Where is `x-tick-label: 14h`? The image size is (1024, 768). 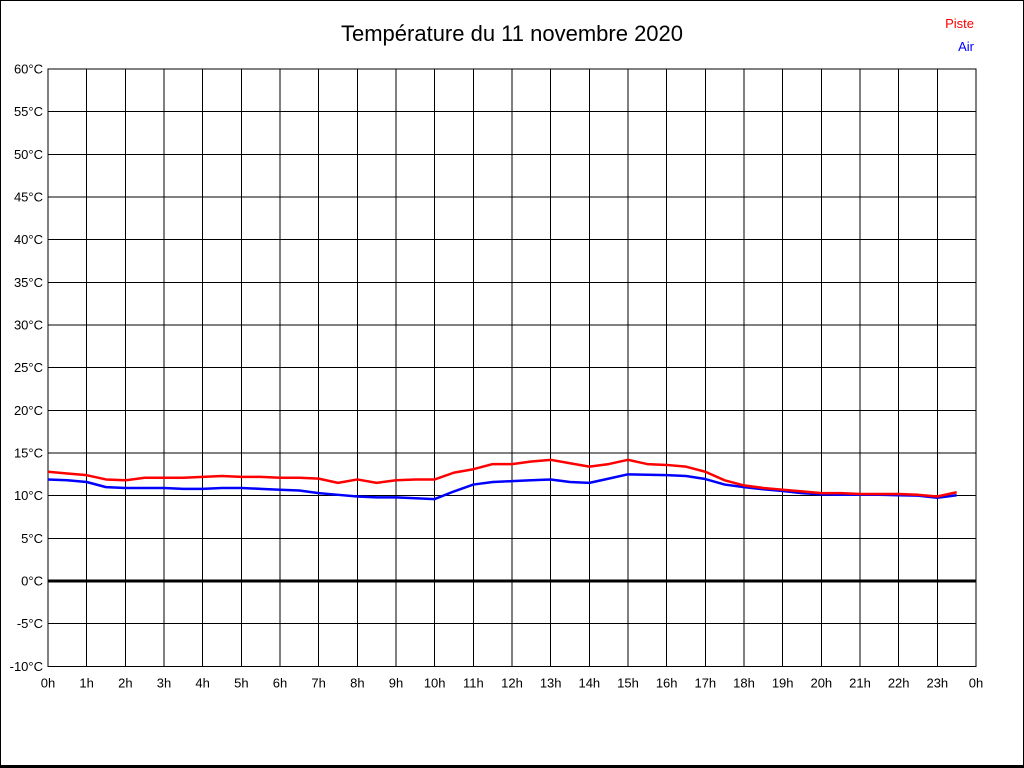
x-tick-label: 14h is located at coordinates (589, 682).